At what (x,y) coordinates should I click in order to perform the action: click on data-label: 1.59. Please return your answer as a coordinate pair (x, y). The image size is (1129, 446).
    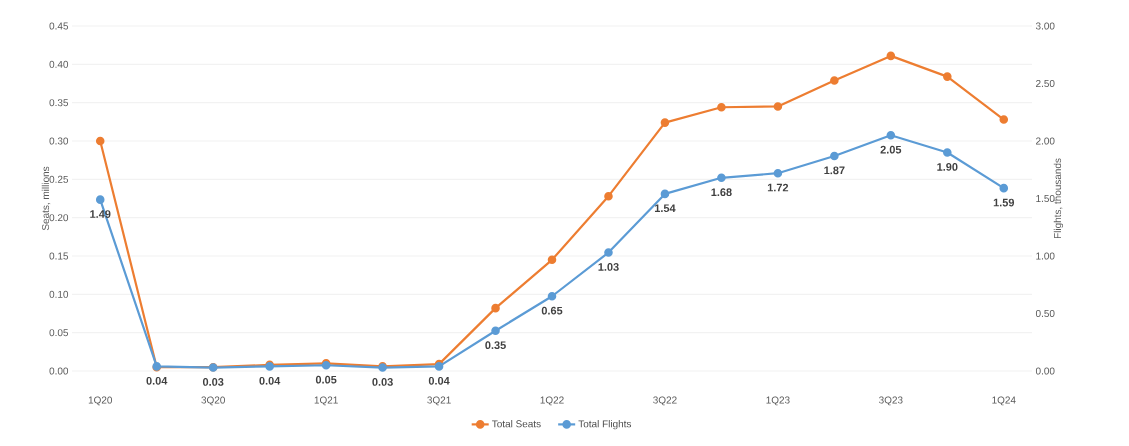
    Looking at the image, I should click on (1004, 202).